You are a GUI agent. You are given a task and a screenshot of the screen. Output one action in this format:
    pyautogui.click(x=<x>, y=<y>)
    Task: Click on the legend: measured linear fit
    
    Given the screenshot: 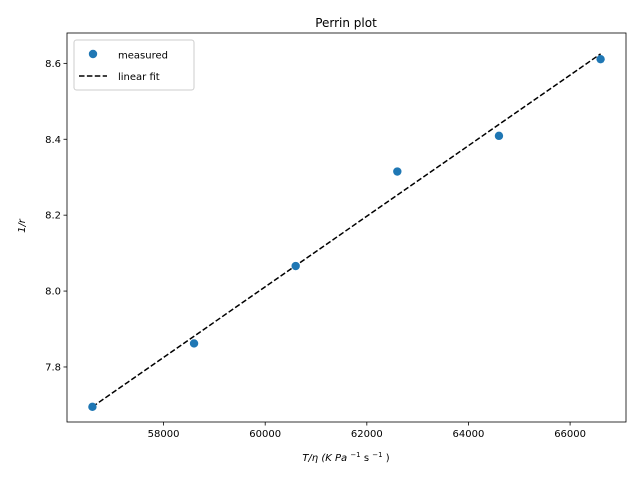 What is the action you would take?
    pyautogui.click(x=134, y=65)
    